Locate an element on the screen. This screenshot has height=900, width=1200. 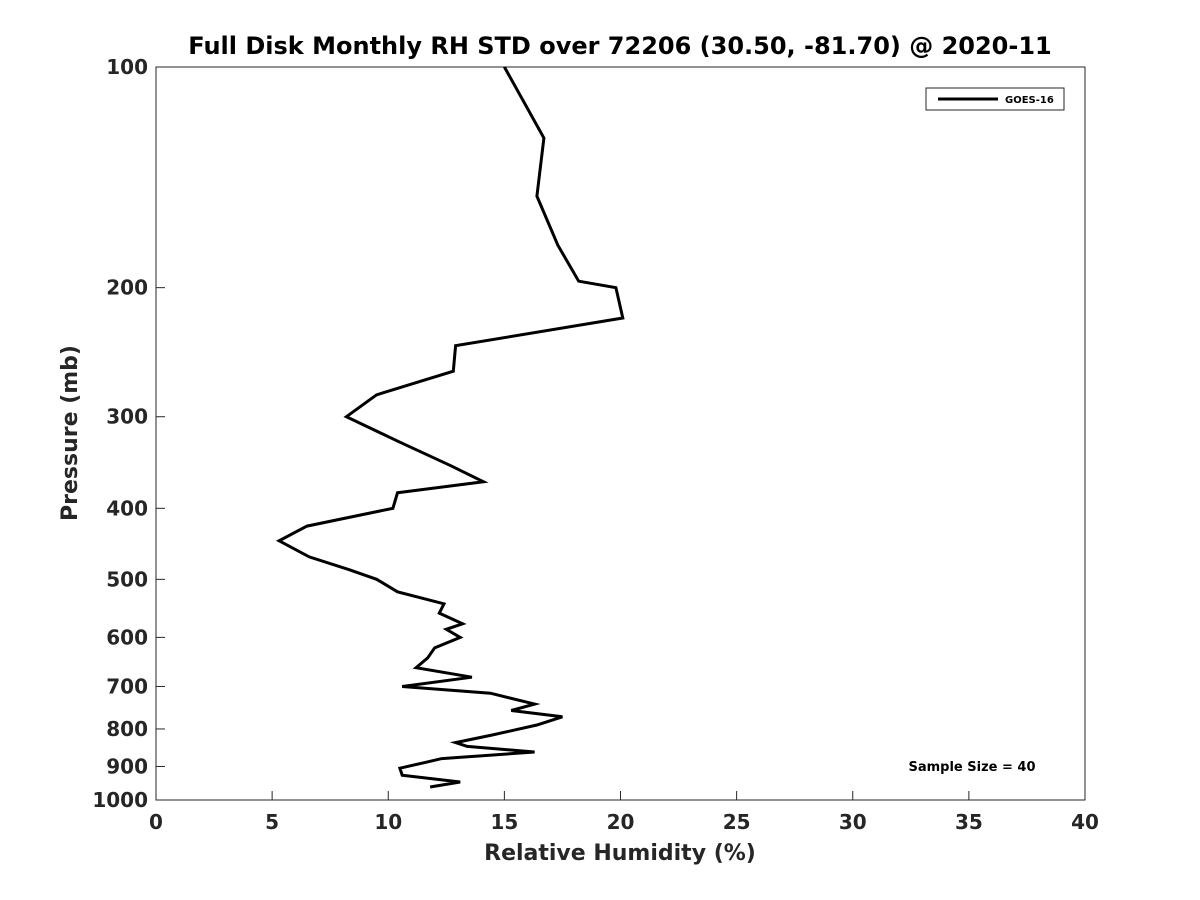
x-tick-label: 25 is located at coordinates (737, 822).